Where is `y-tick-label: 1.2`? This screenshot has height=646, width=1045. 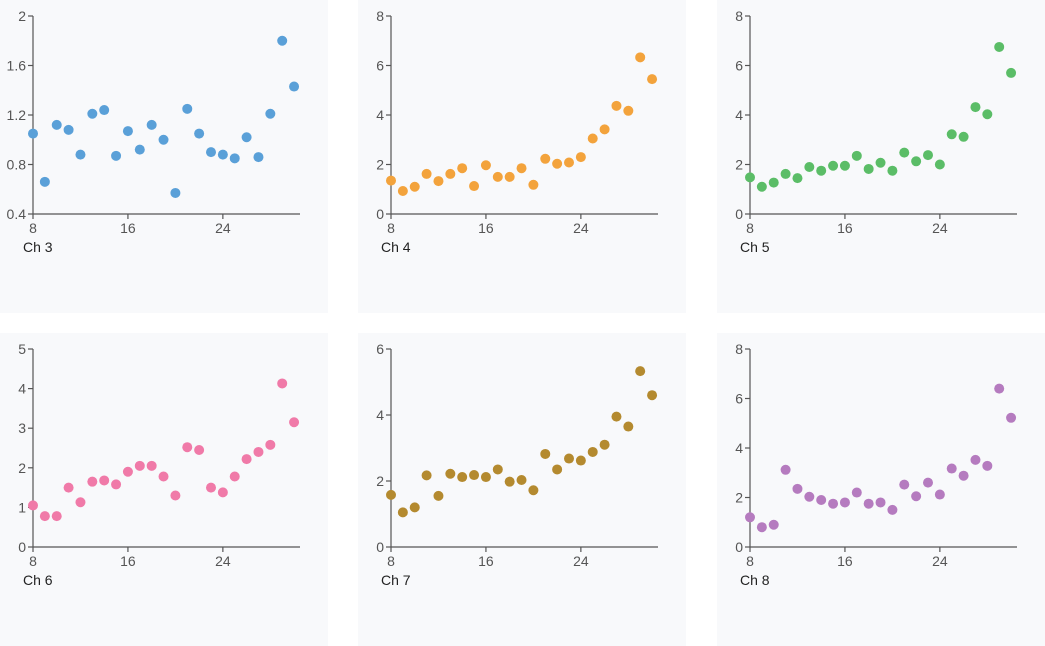
y-tick-label: 1.2 is located at coordinates (17, 115).